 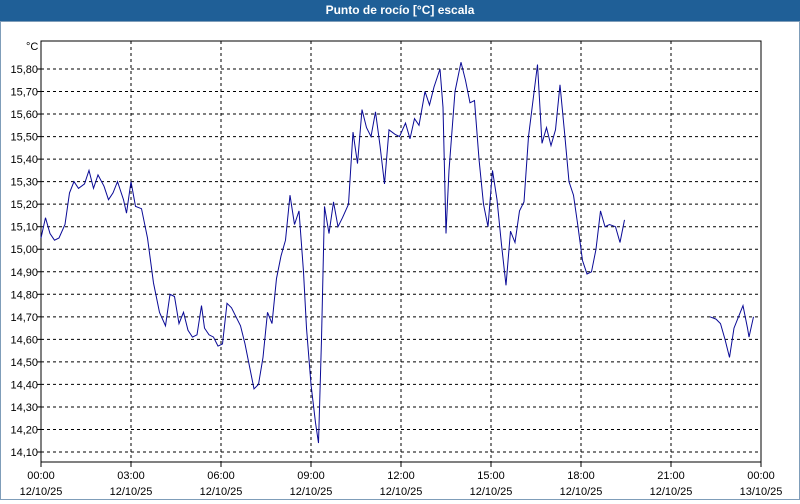 I want to click on x-tick-time-label: 09:00, so click(x=311, y=476).